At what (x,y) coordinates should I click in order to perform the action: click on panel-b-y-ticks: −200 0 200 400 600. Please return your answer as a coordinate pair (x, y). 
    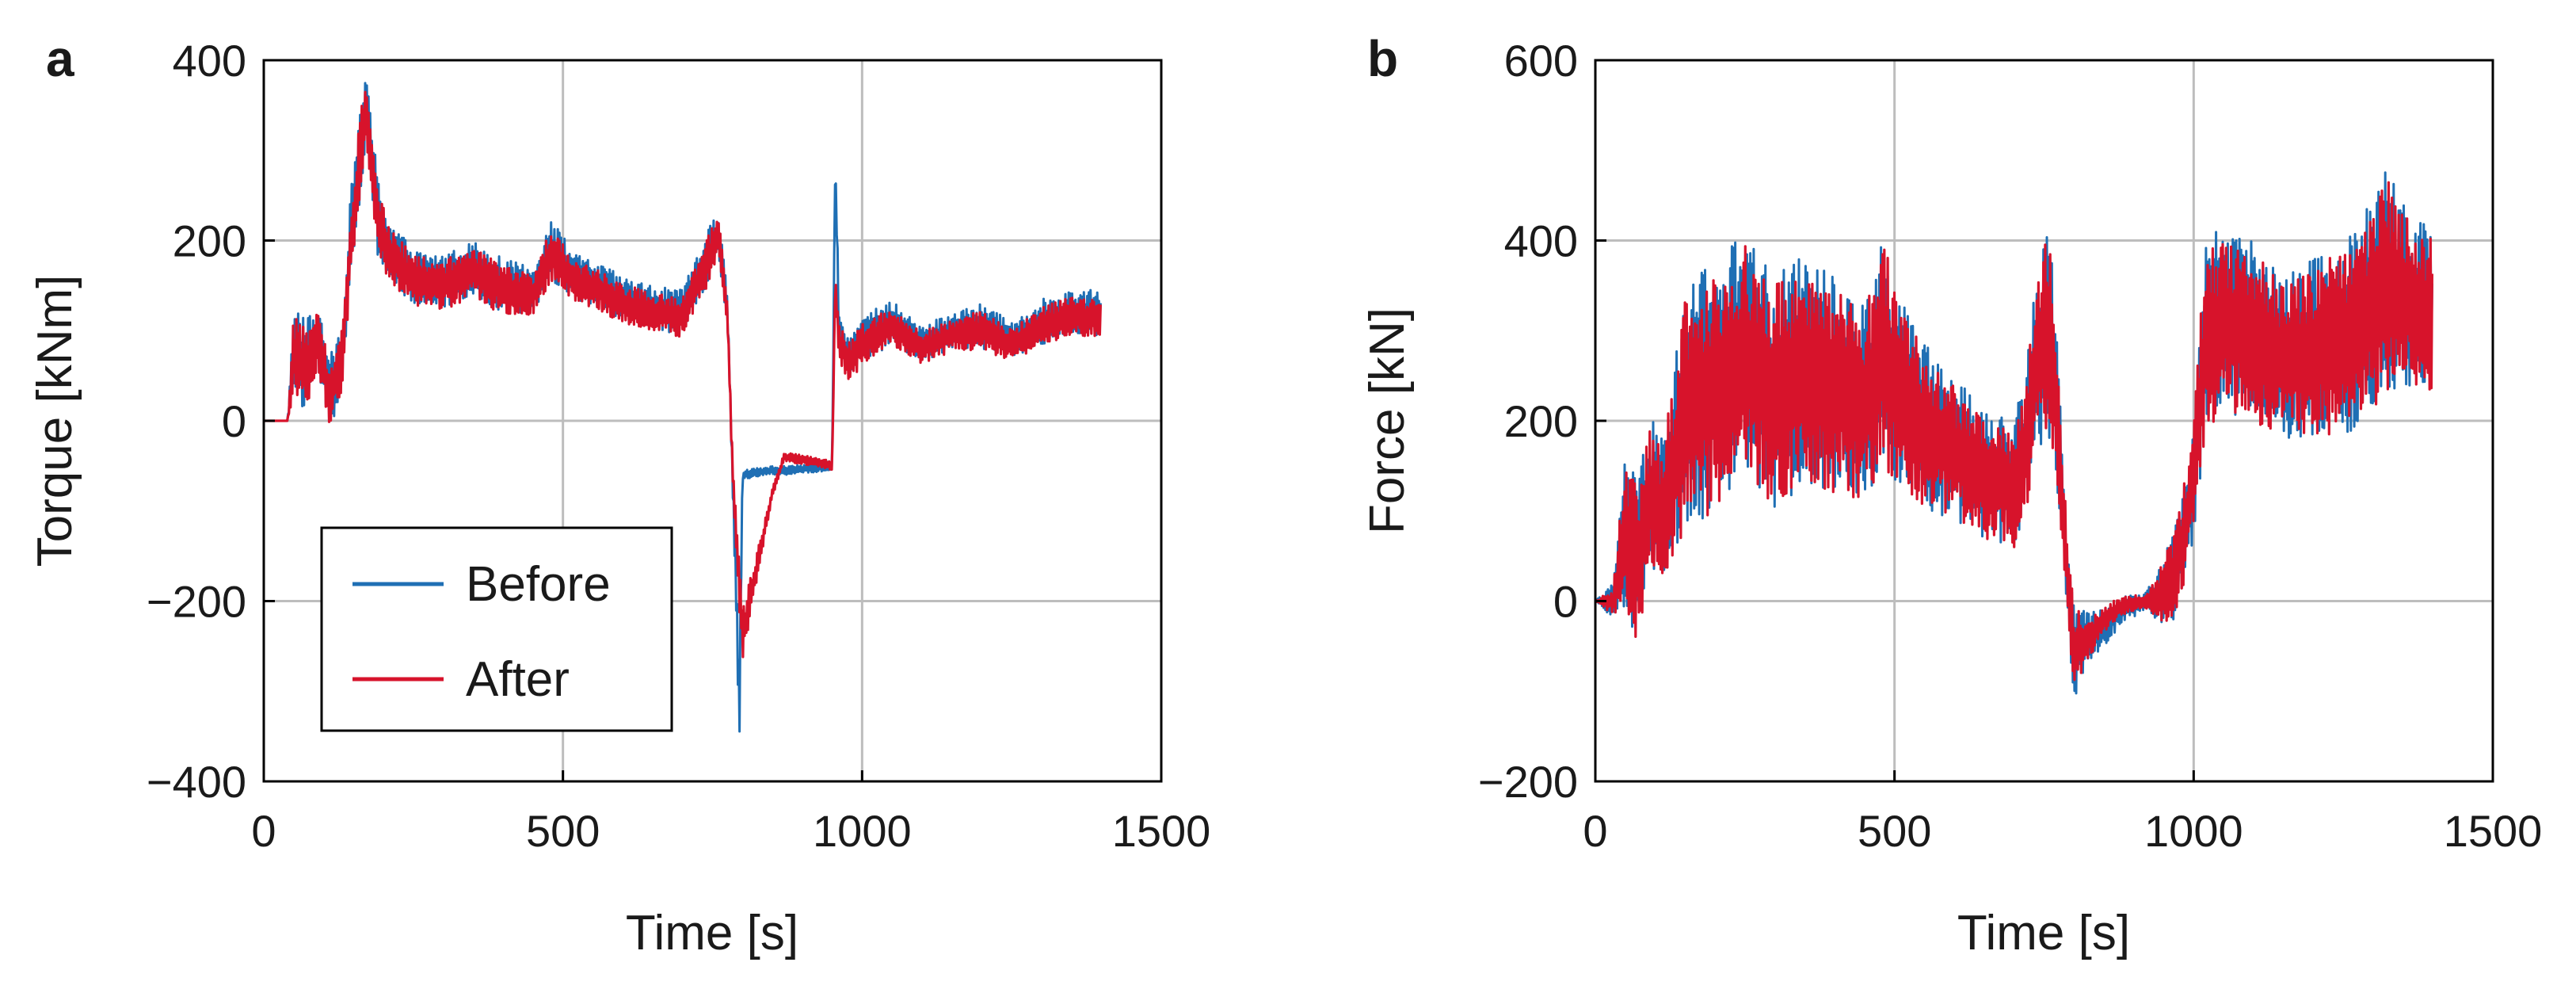
    Looking at the image, I should click on (1542, 421).